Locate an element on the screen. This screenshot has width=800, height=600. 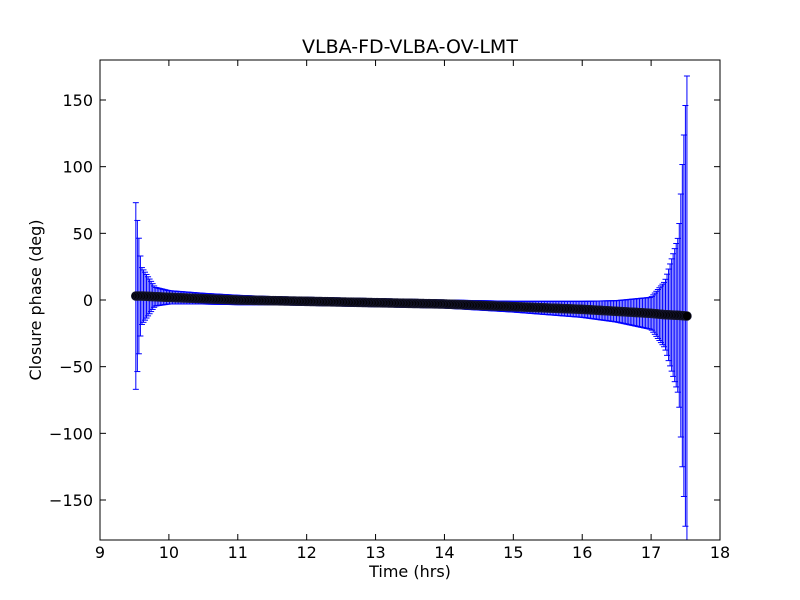
x-tick-label: 13 is located at coordinates (375, 552).